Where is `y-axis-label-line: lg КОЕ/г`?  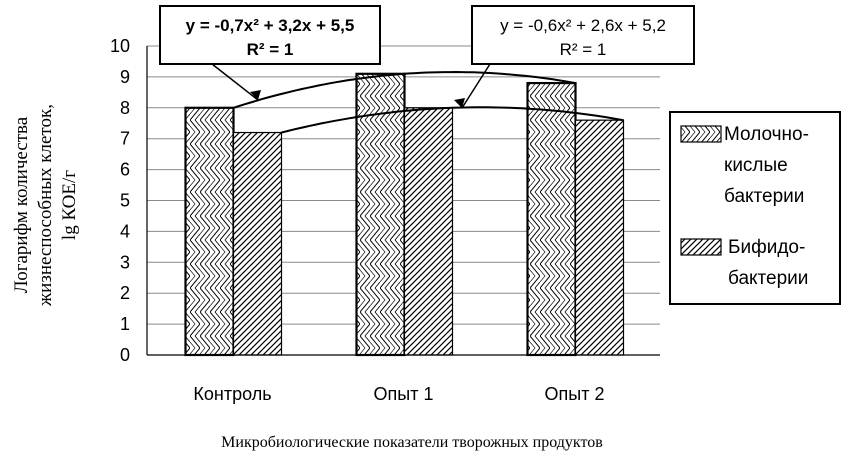
y-axis-label-line: lg КОЕ/г is located at coordinates (69, 205).